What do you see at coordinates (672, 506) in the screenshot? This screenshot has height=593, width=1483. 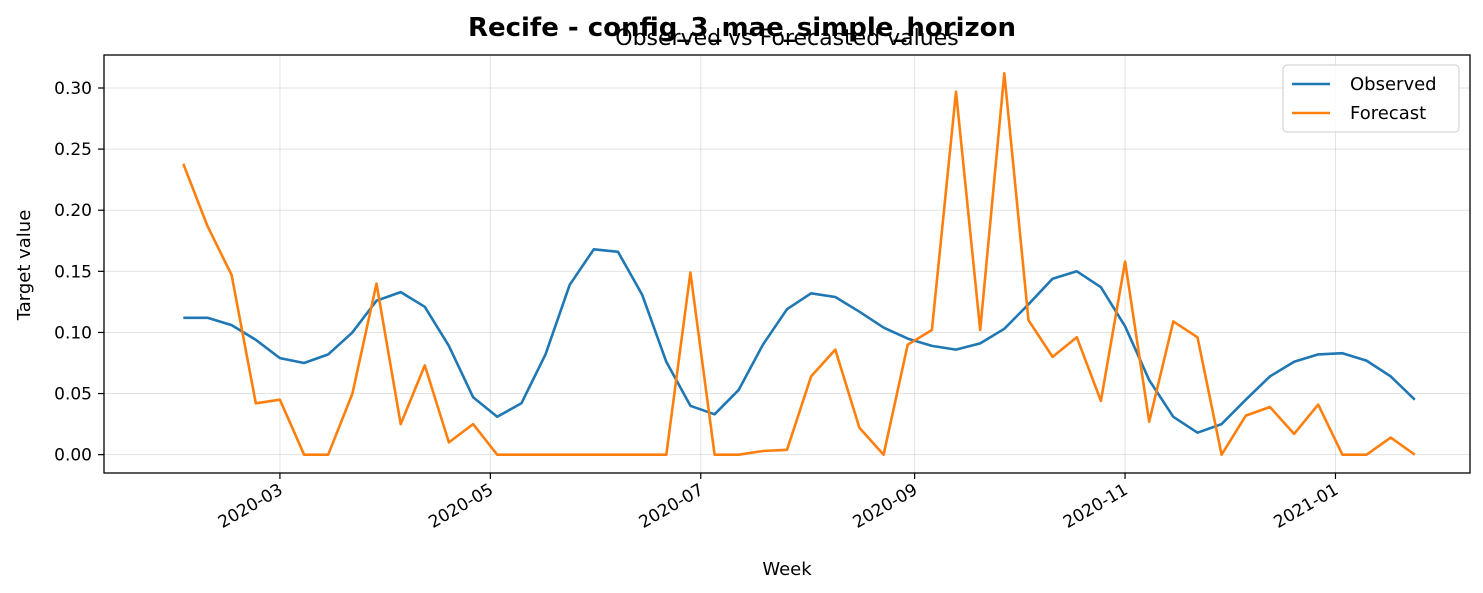 I see `x-tick-label: 2020-07` at bounding box center [672, 506].